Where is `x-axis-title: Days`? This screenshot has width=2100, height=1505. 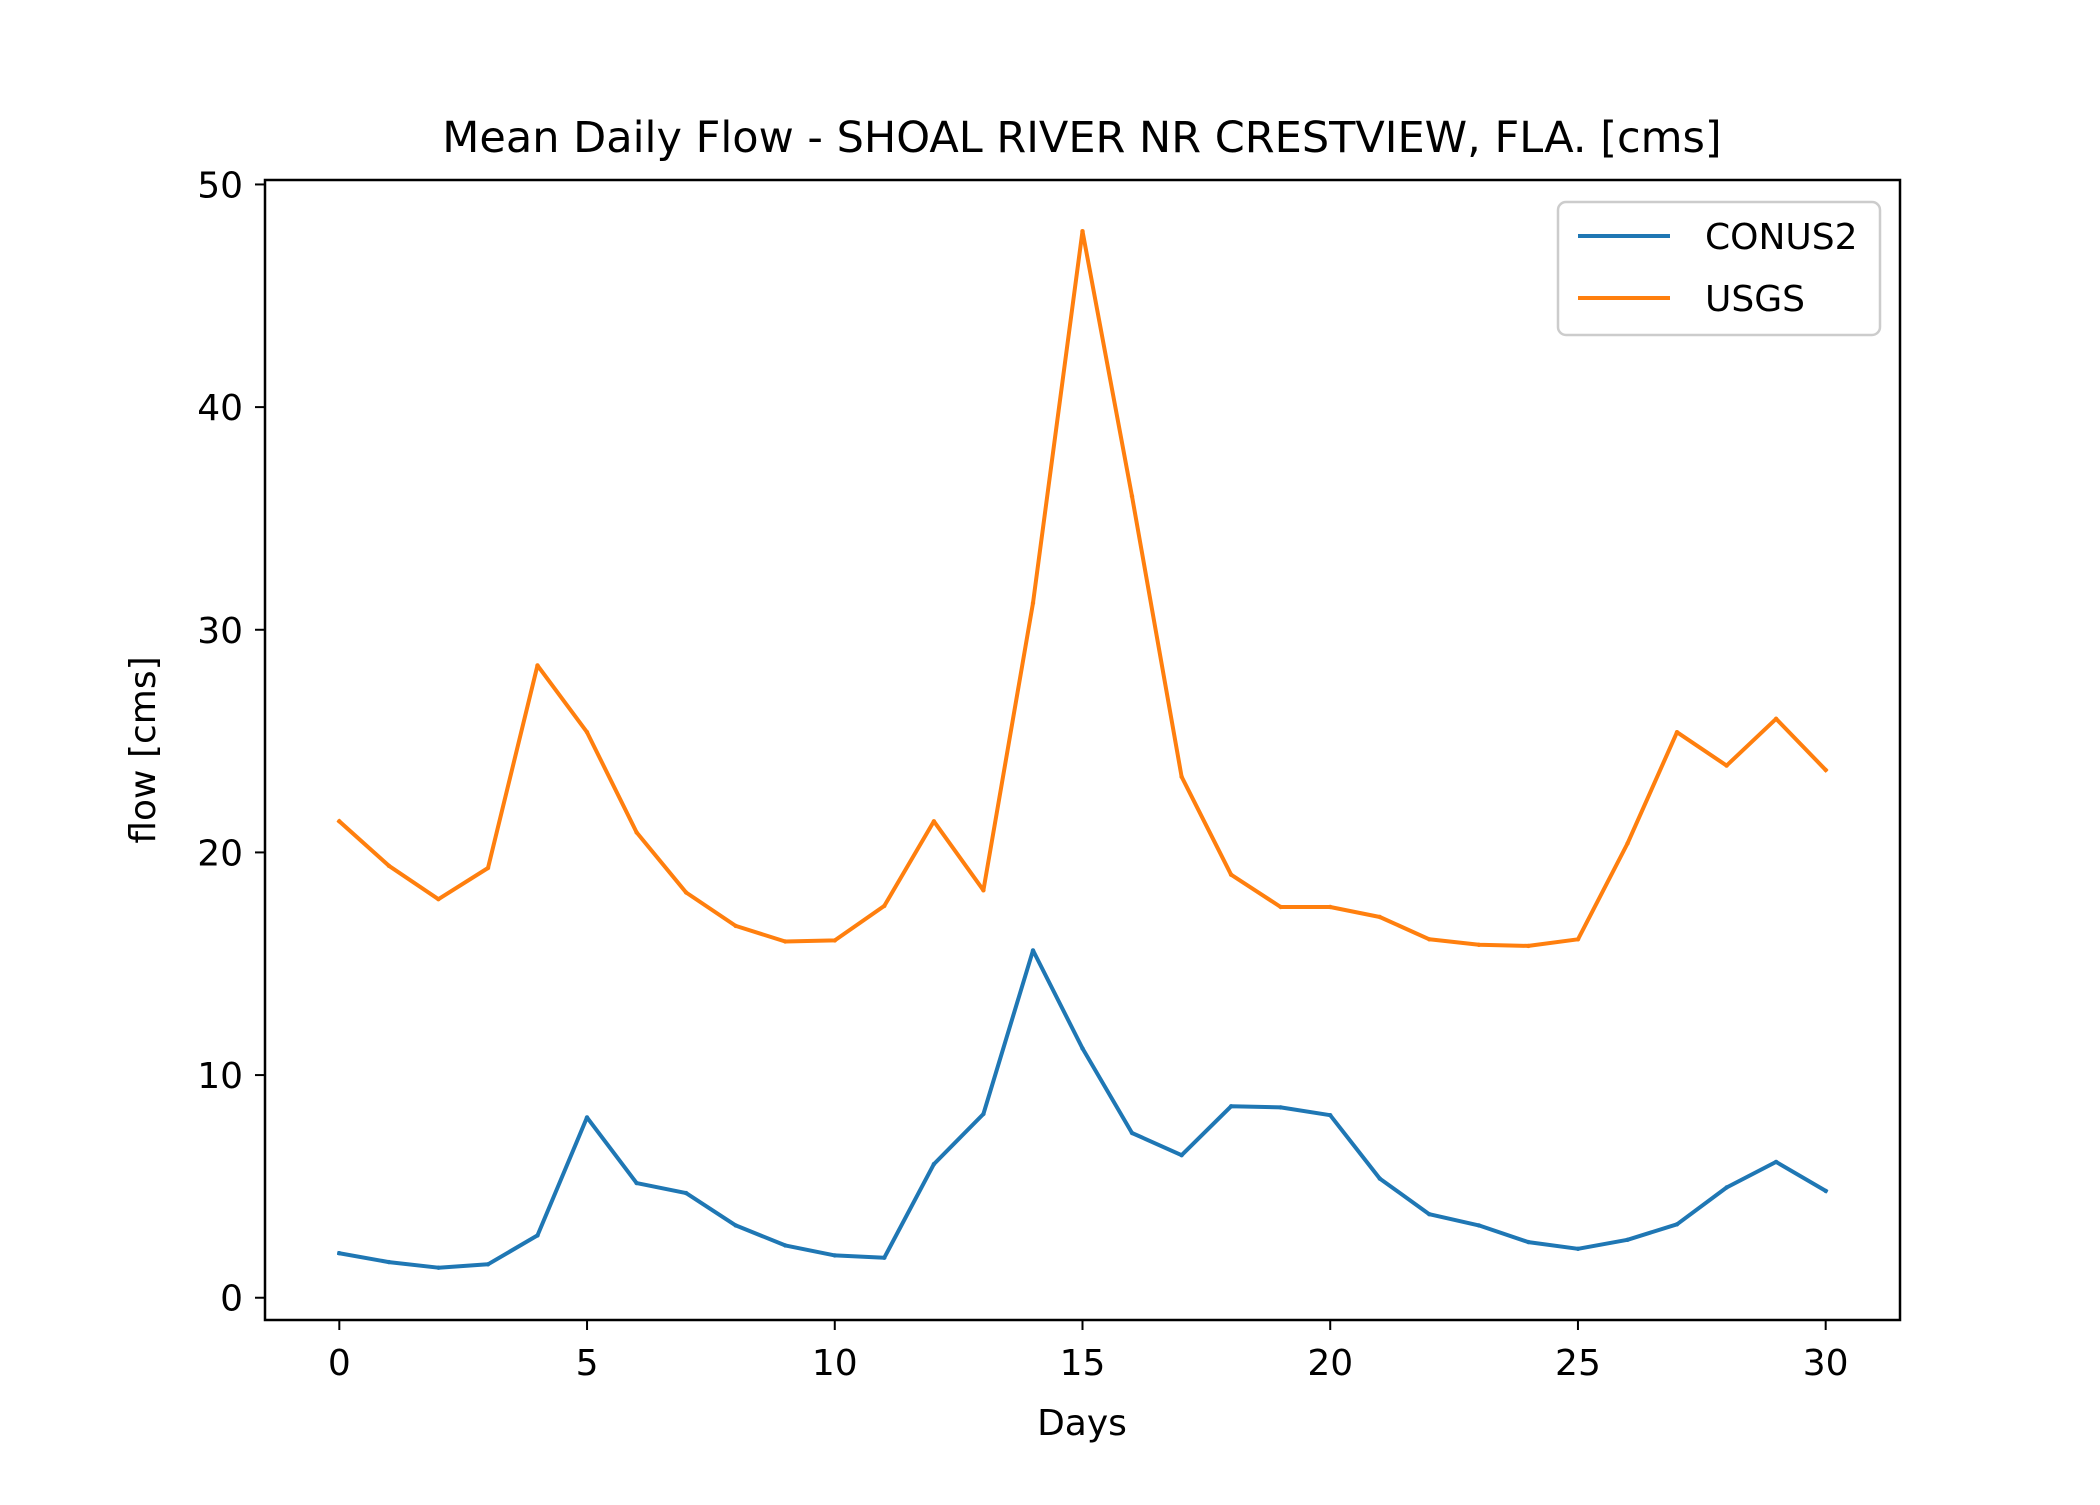 x-axis-title: Days is located at coordinates (1082, 1423).